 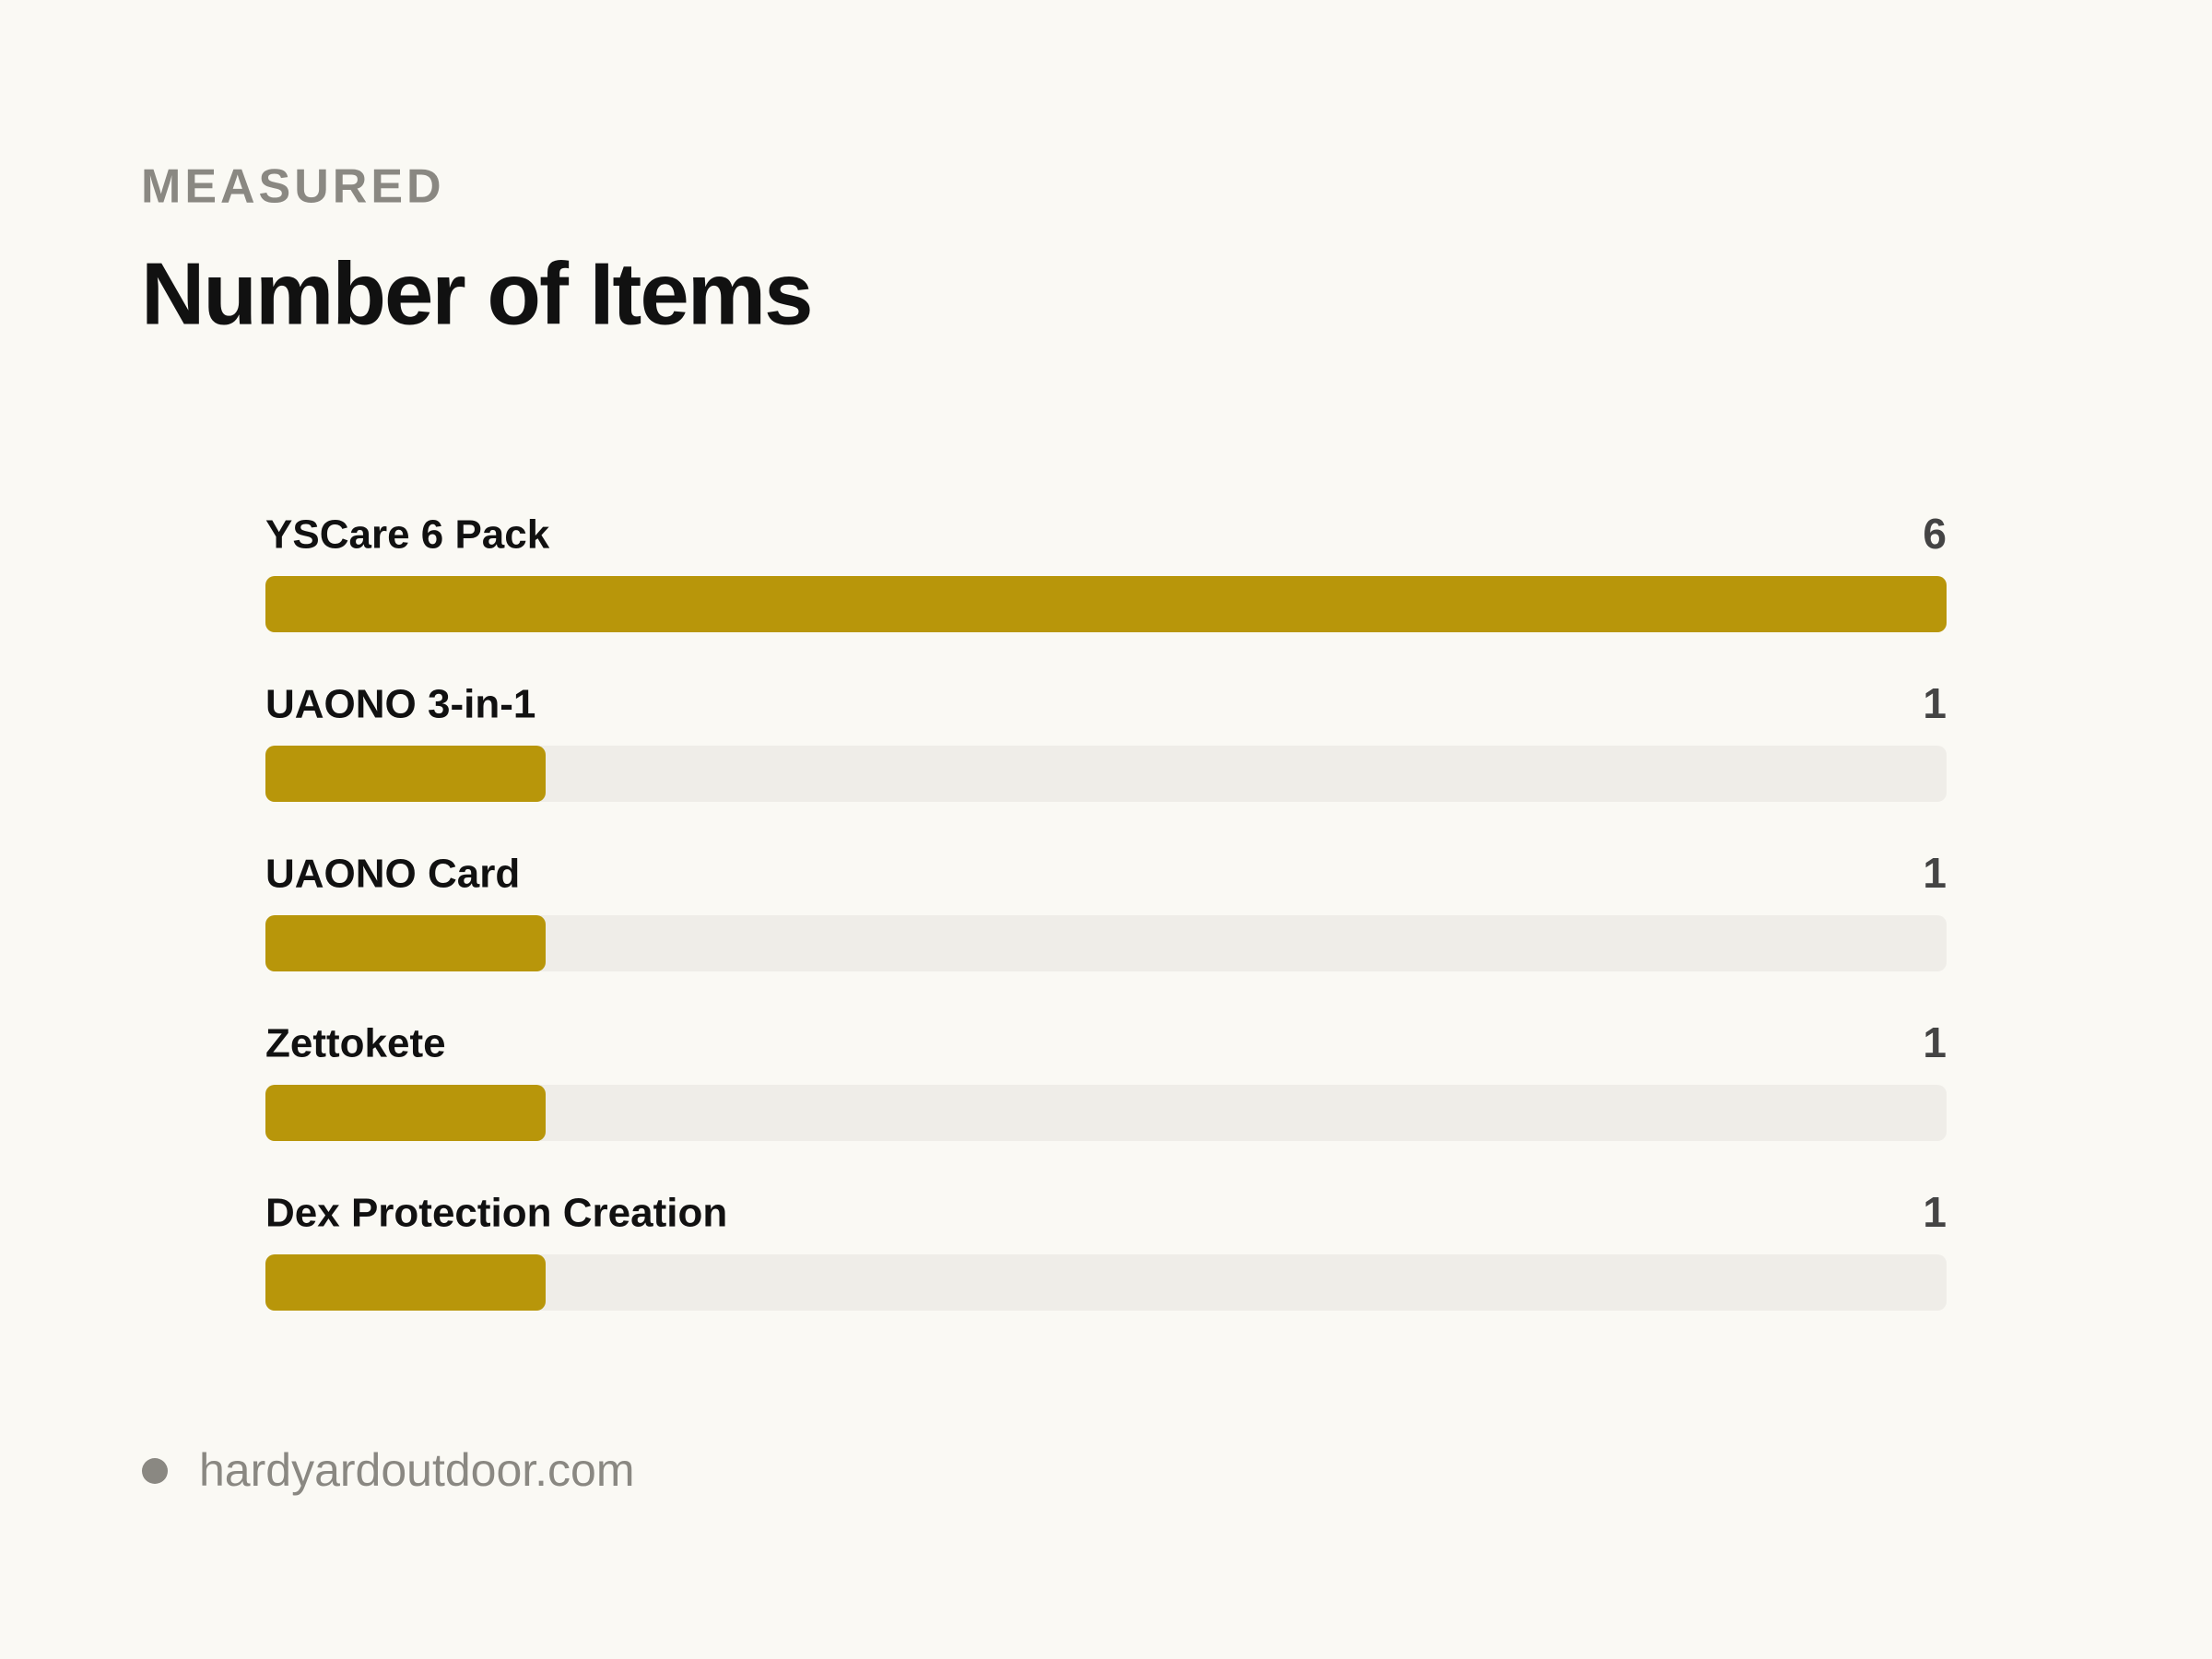 I want to click on source-dot, so click(x=155, y=1471).